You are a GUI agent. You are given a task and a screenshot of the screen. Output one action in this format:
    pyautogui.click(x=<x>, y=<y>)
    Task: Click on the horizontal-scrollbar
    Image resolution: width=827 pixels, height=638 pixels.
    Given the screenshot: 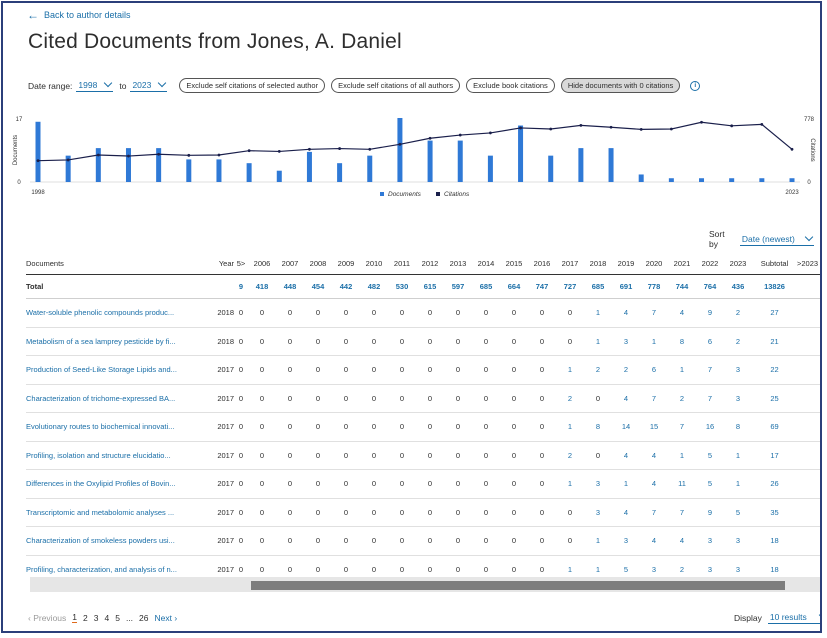 What is the action you would take?
    pyautogui.click(x=425, y=584)
    